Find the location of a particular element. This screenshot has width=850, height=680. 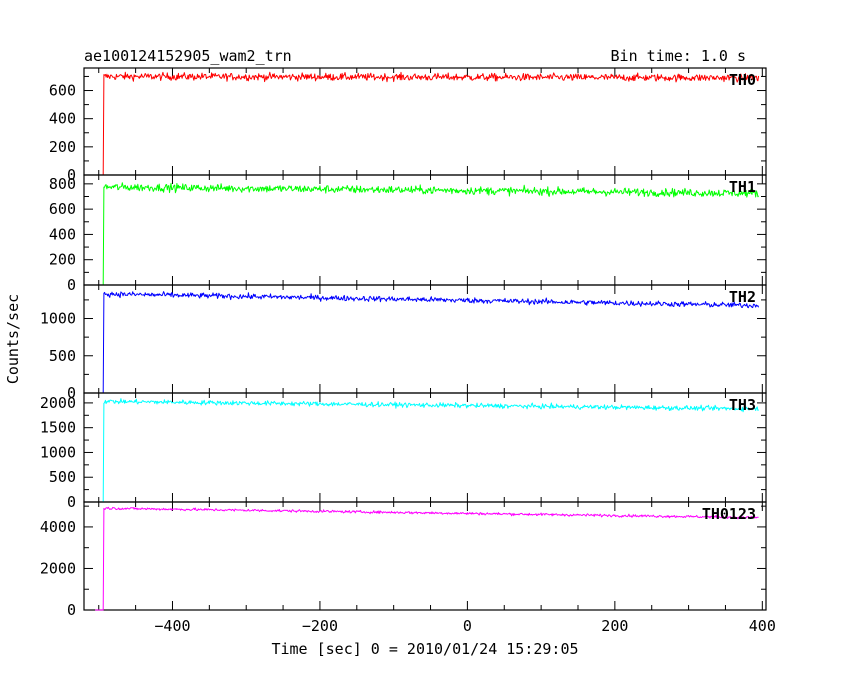

y-tick-label: 800 is located at coordinates (62, 184).